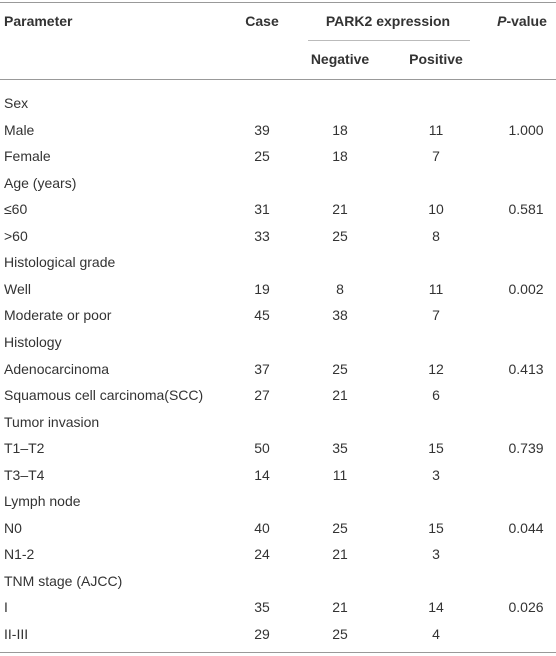 The height and width of the screenshot is (656, 556). What do you see at coordinates (262, 315) in the screenshot?
I see `case-cell: 45` at bounding box center [262, 315].